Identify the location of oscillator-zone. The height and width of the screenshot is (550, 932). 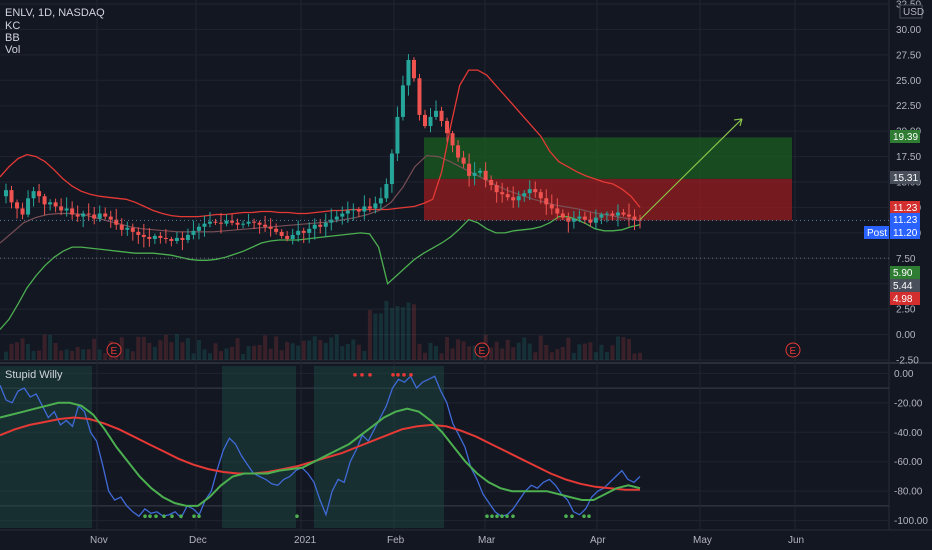
(46, 447).